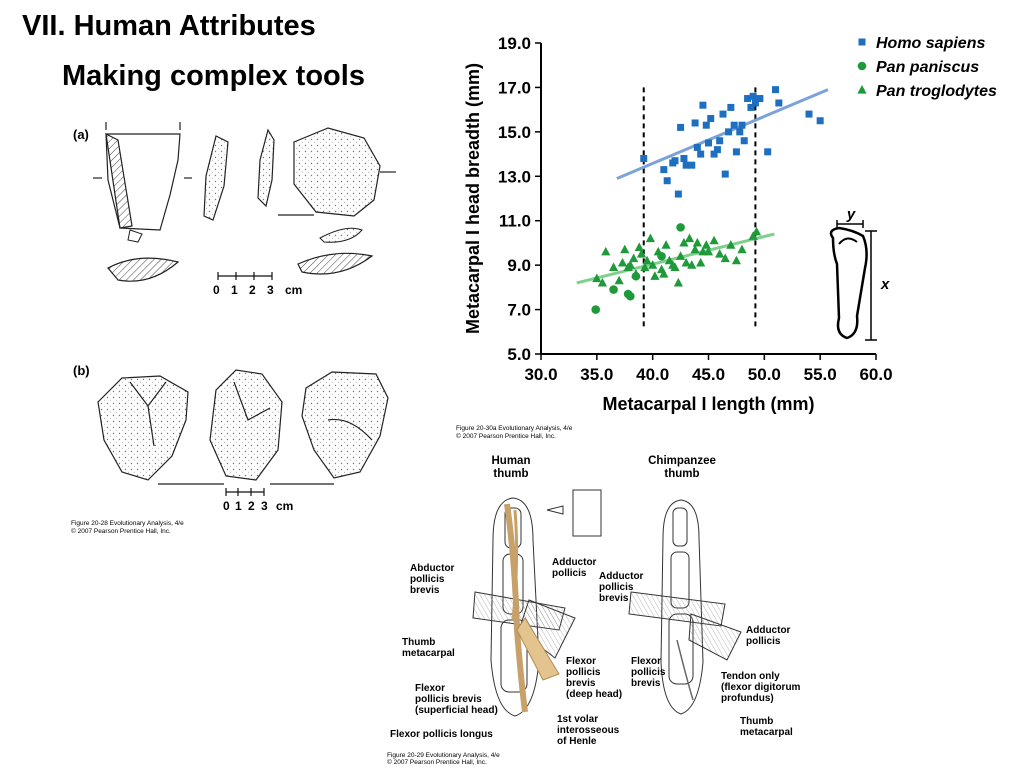  Describe the element at coordinates (266, 168) in the screenshot. I see `tool-a3-side` at that location.